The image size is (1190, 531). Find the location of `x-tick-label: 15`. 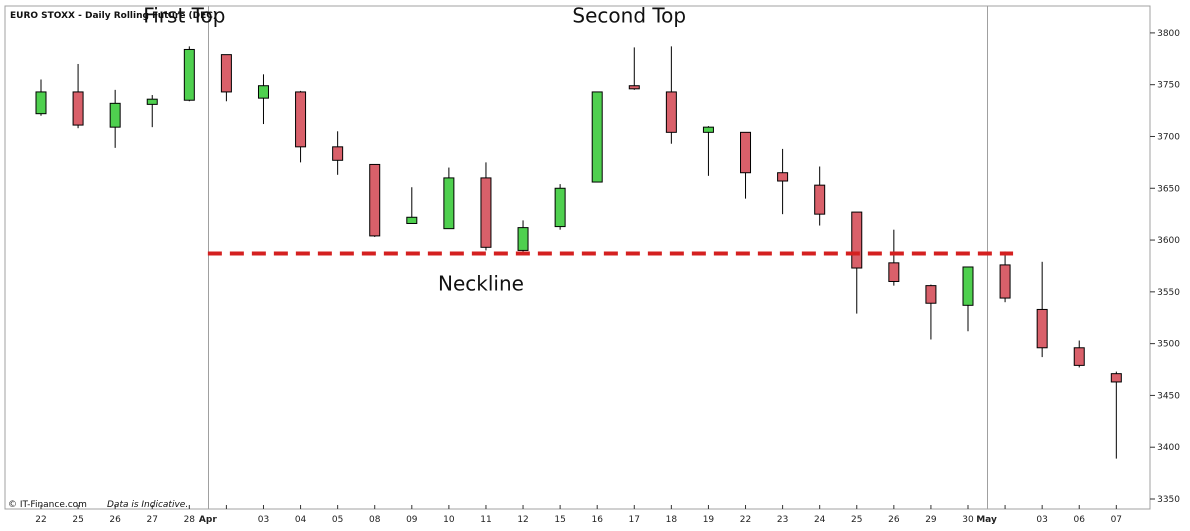

x-tick-label: 15 is located at coordinates (559, 520).